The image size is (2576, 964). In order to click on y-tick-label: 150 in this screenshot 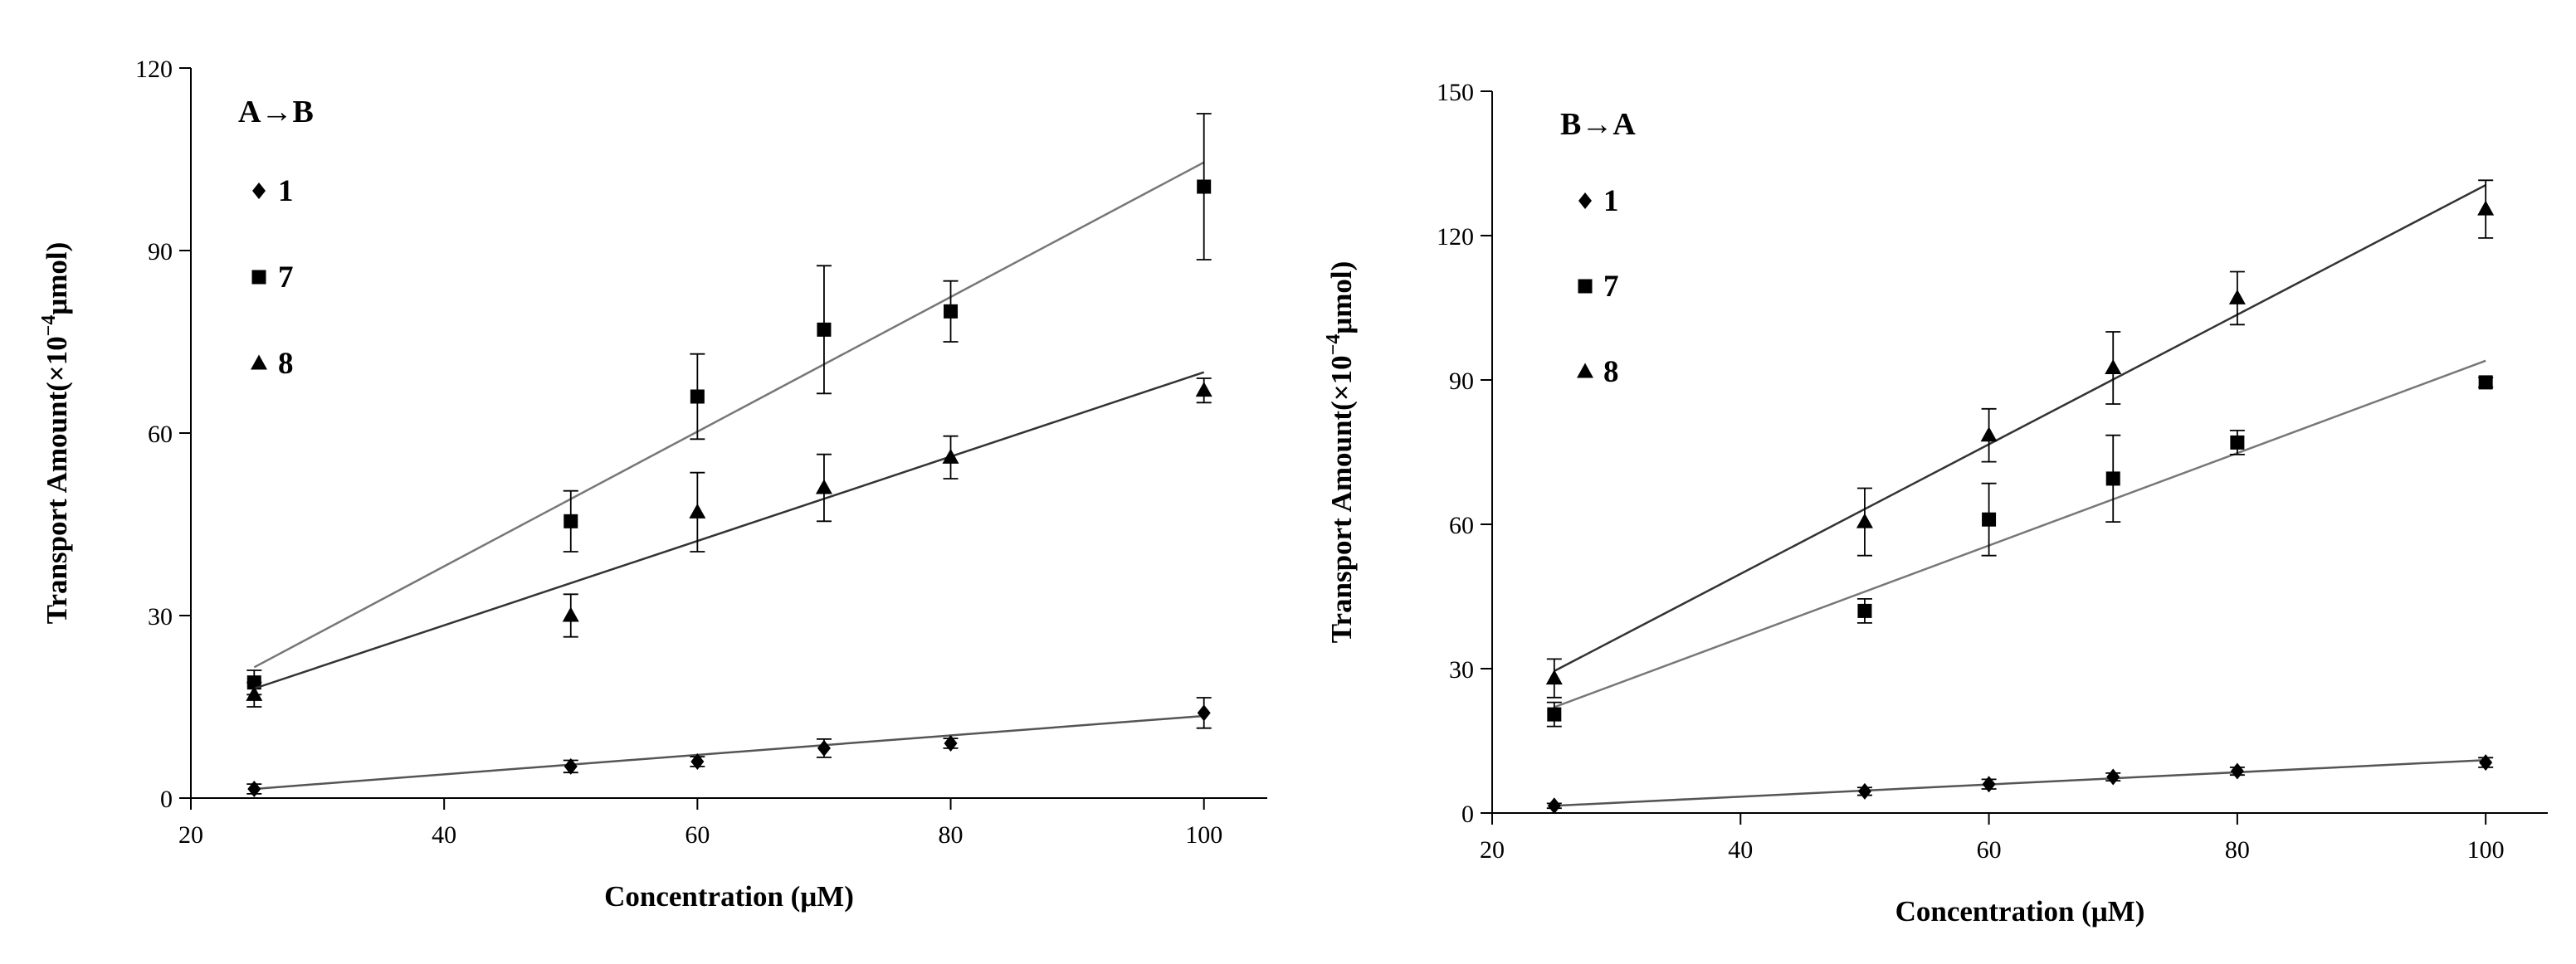, I will do `click(1455, 92)`.